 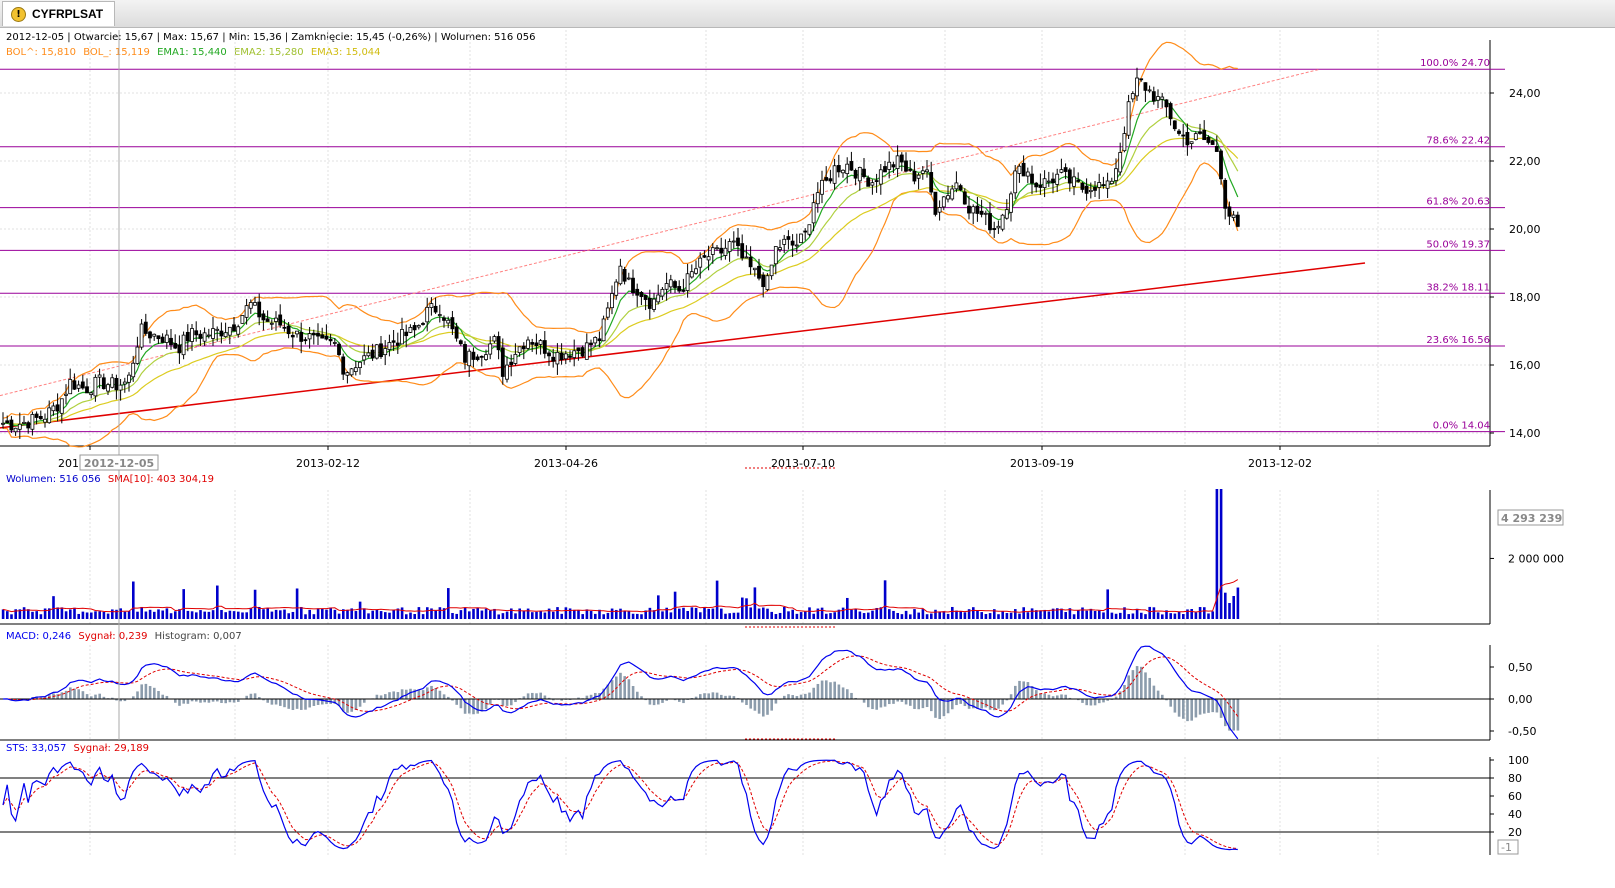 I want to click on fib-label: 61.8% 20.63, so click(x=1458, y=202).